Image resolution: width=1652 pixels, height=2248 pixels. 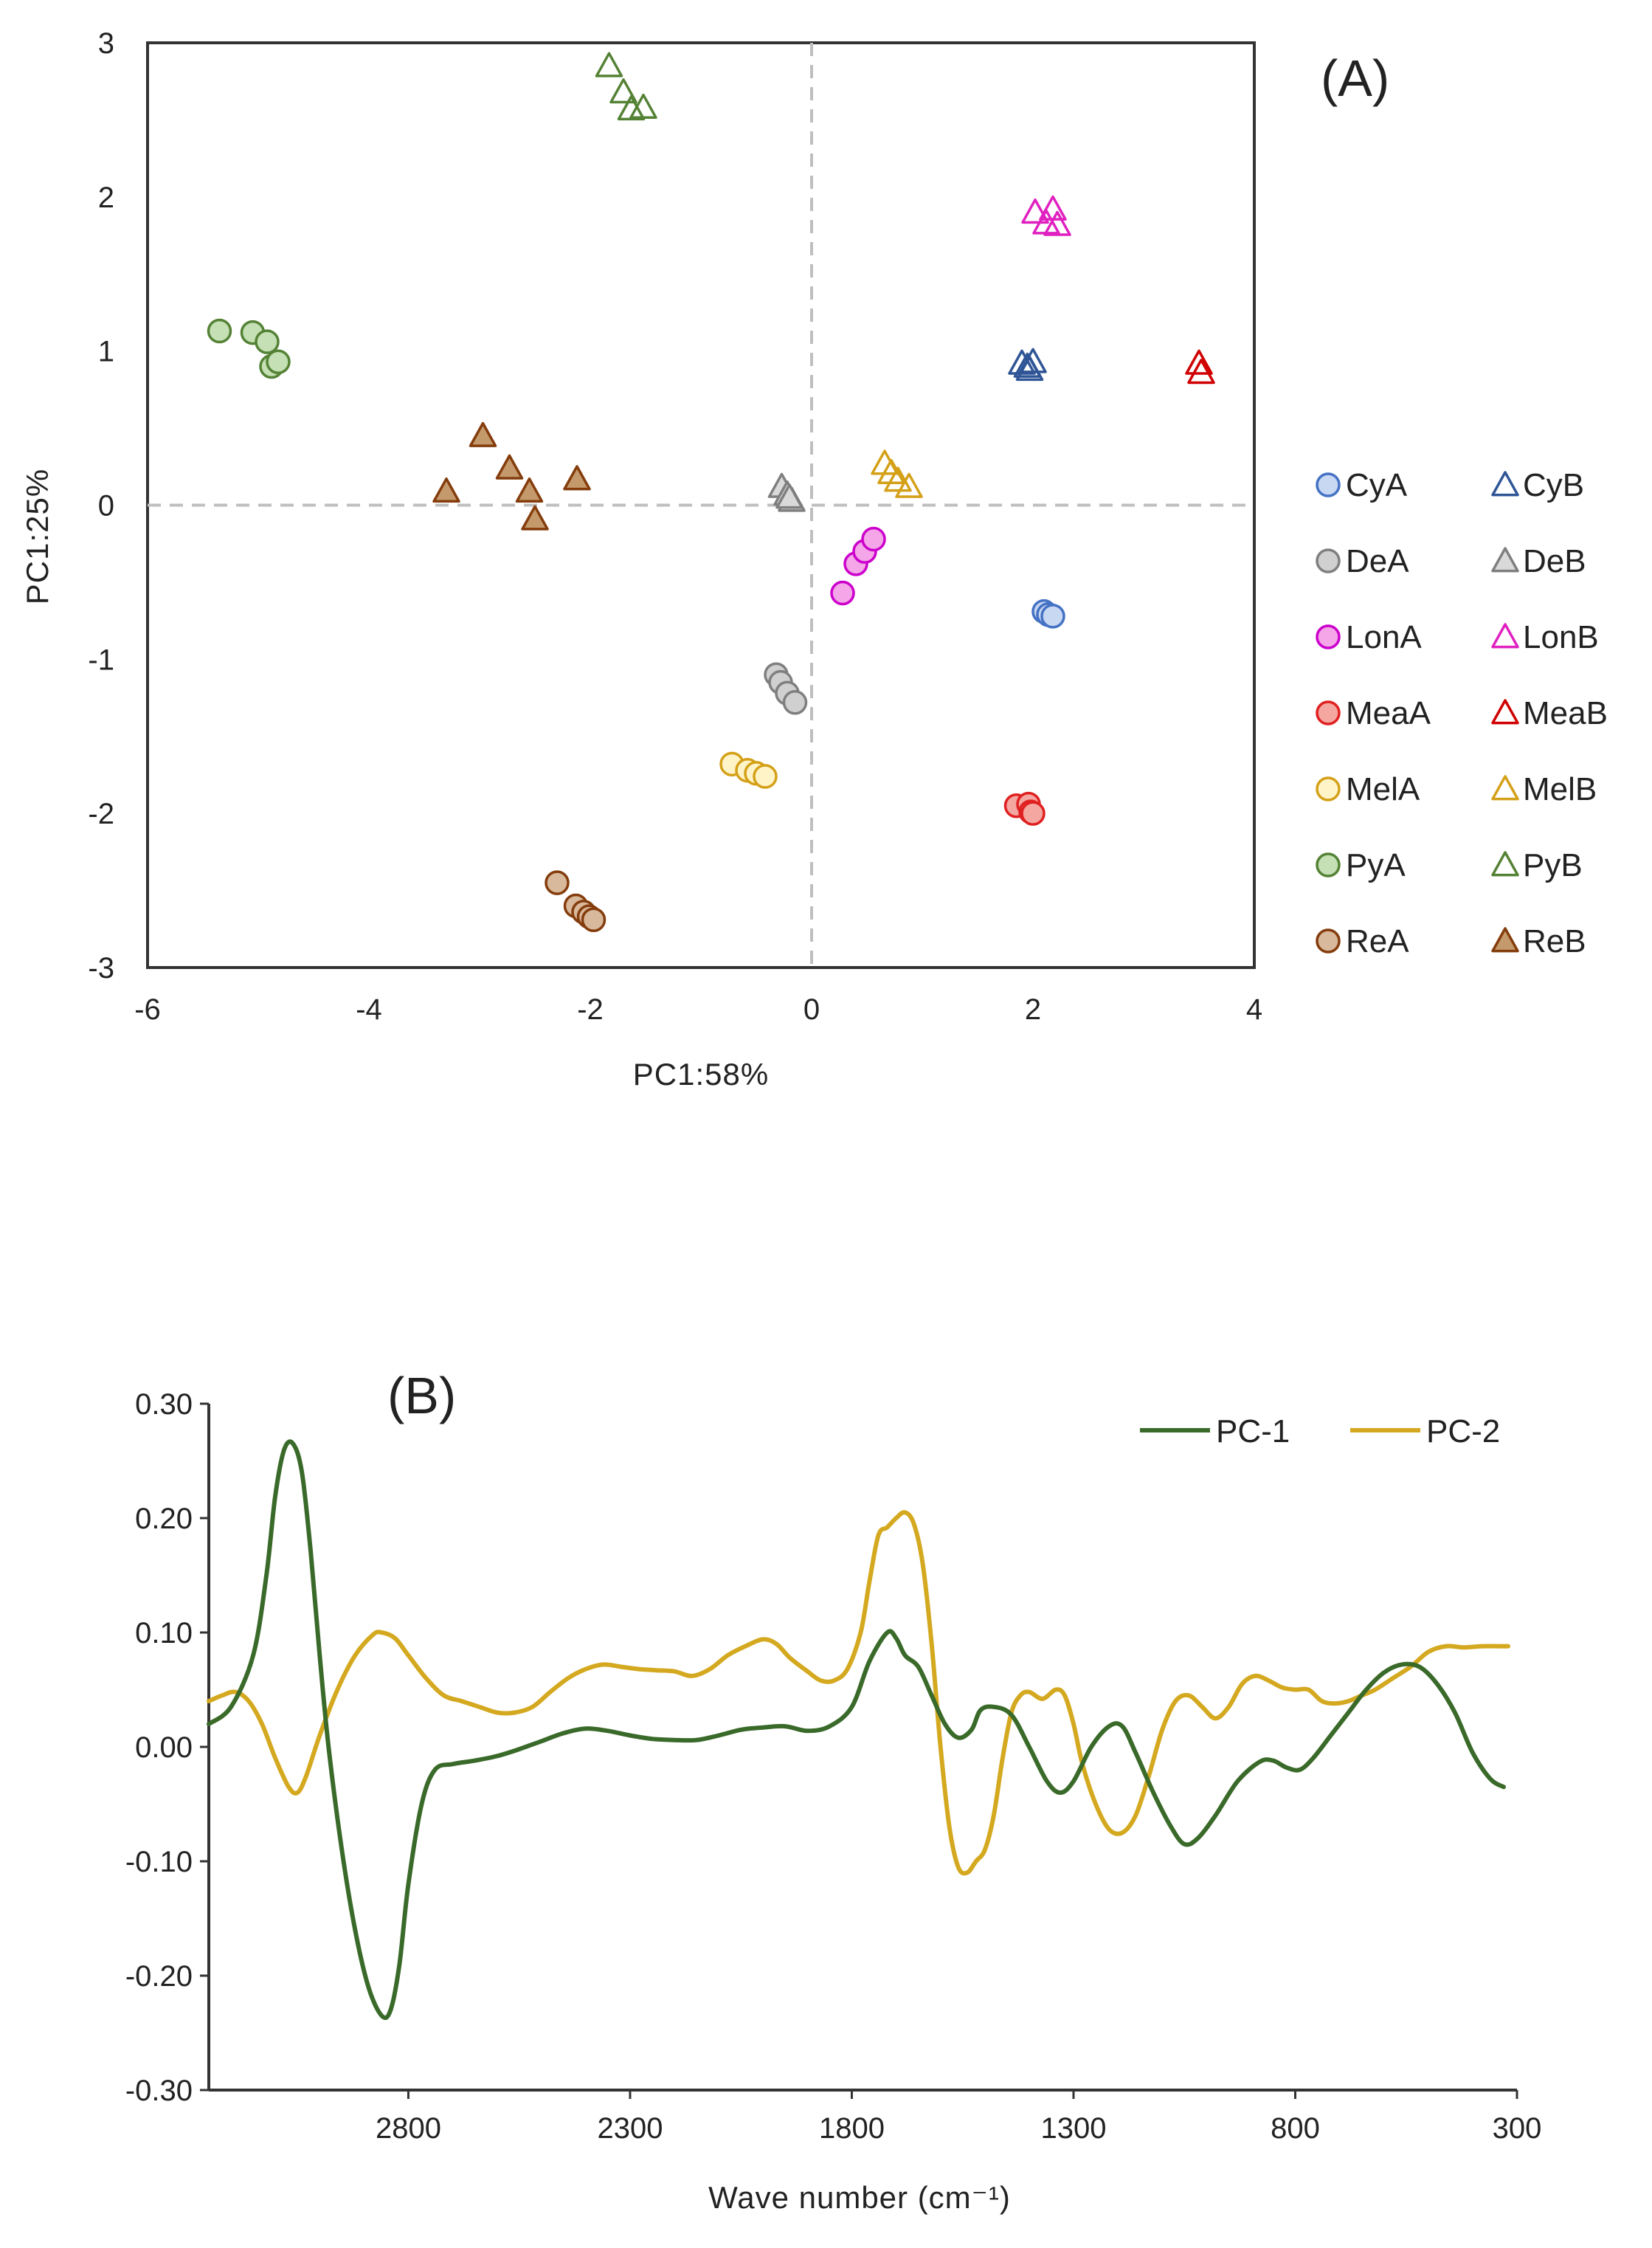 What do you see at coordinates (1554, 485) in the screenshot?
I see `legend-label-cyb: CyB` at bounding box center [1554, 485].